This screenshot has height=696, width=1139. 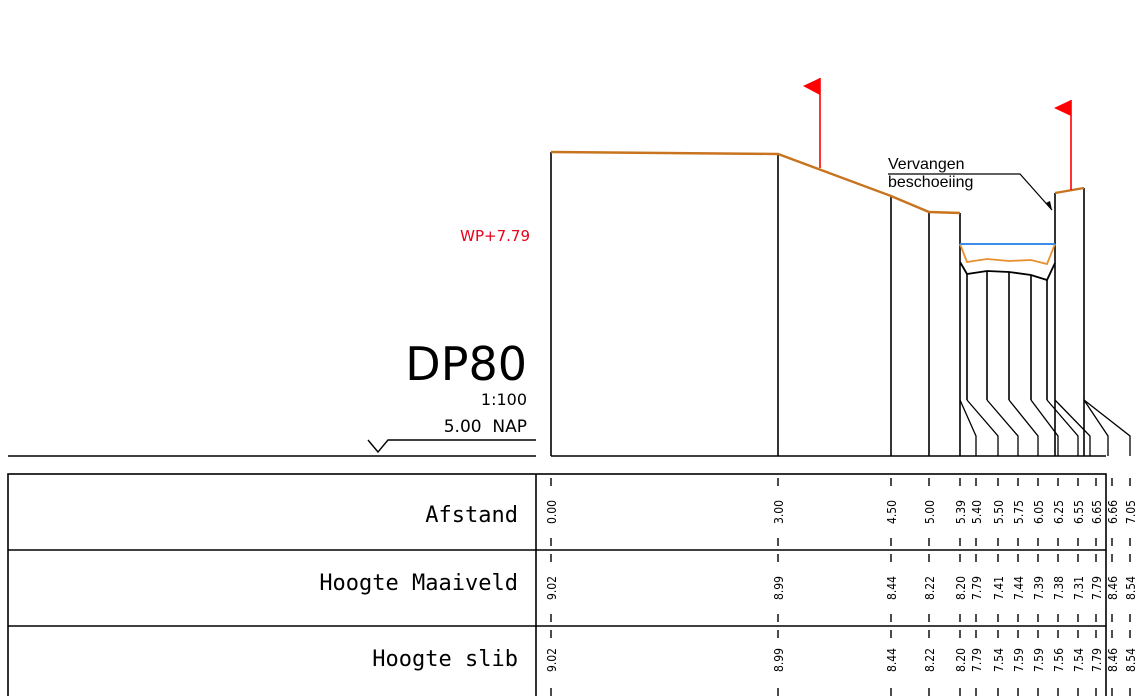 What do you see at coordinates (1097, 512) in the screenshot?
I see `table-cell-afstand: 6.65` at bounding box center [1097, 512].